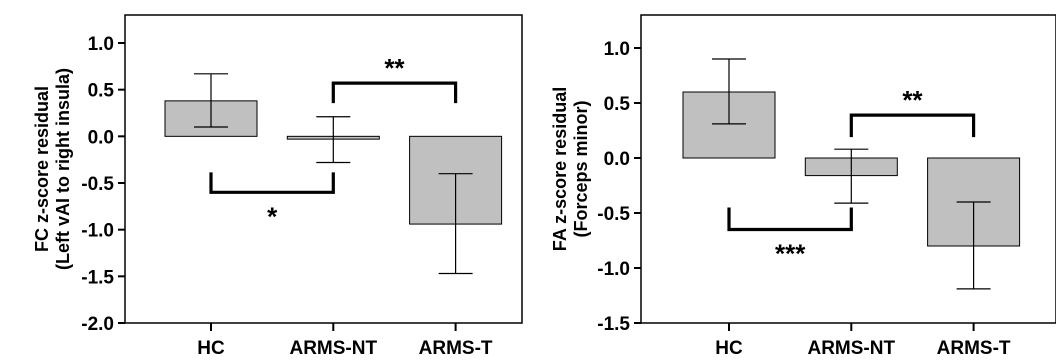 The height and width of the screenshot is (360, 1056). What do you see at coordinates (560, 169) in the screenshot?
I see `y-axis-title-line: FA z-score residual` at bounding box center [560, 169].